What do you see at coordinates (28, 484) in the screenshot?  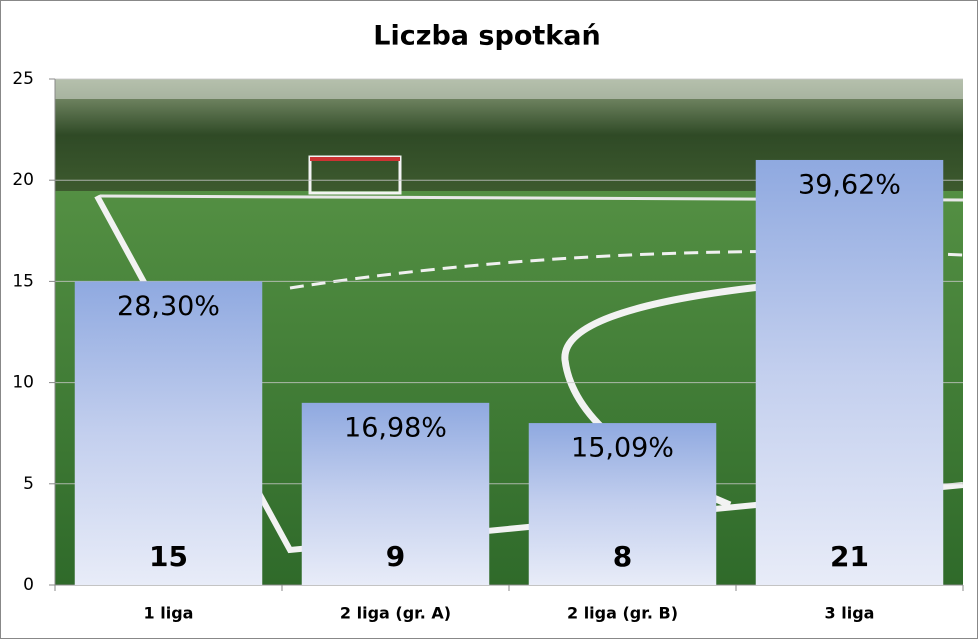 I see `y-tick-label: 5` at bounding box center [28, 484].